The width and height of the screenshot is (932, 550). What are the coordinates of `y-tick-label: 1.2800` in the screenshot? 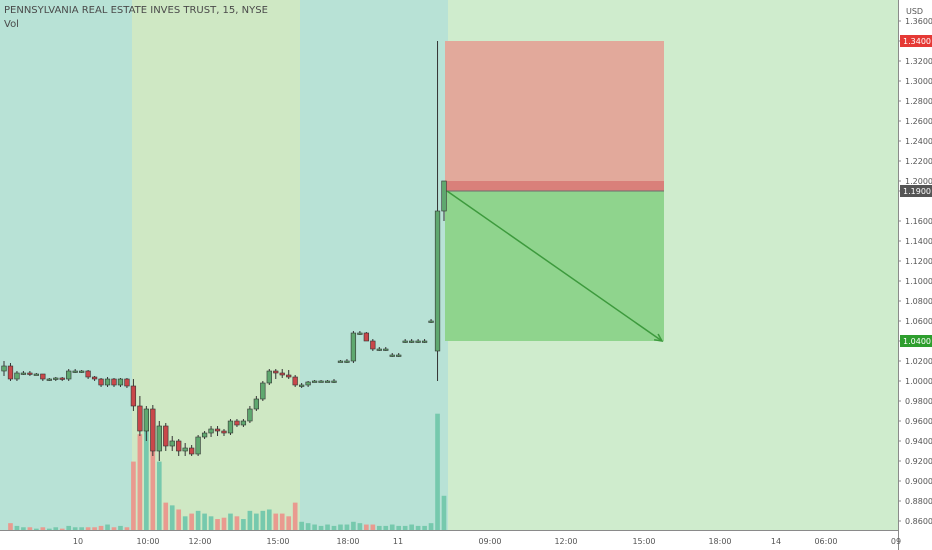 It's located at (918, 101).